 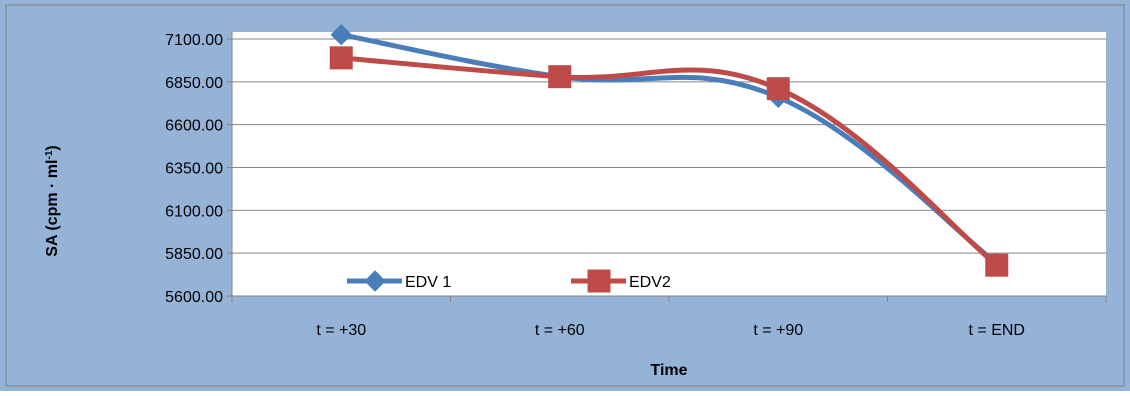 I want to click on legend-label-edv2: EDV2, so click(x=650, y=282).